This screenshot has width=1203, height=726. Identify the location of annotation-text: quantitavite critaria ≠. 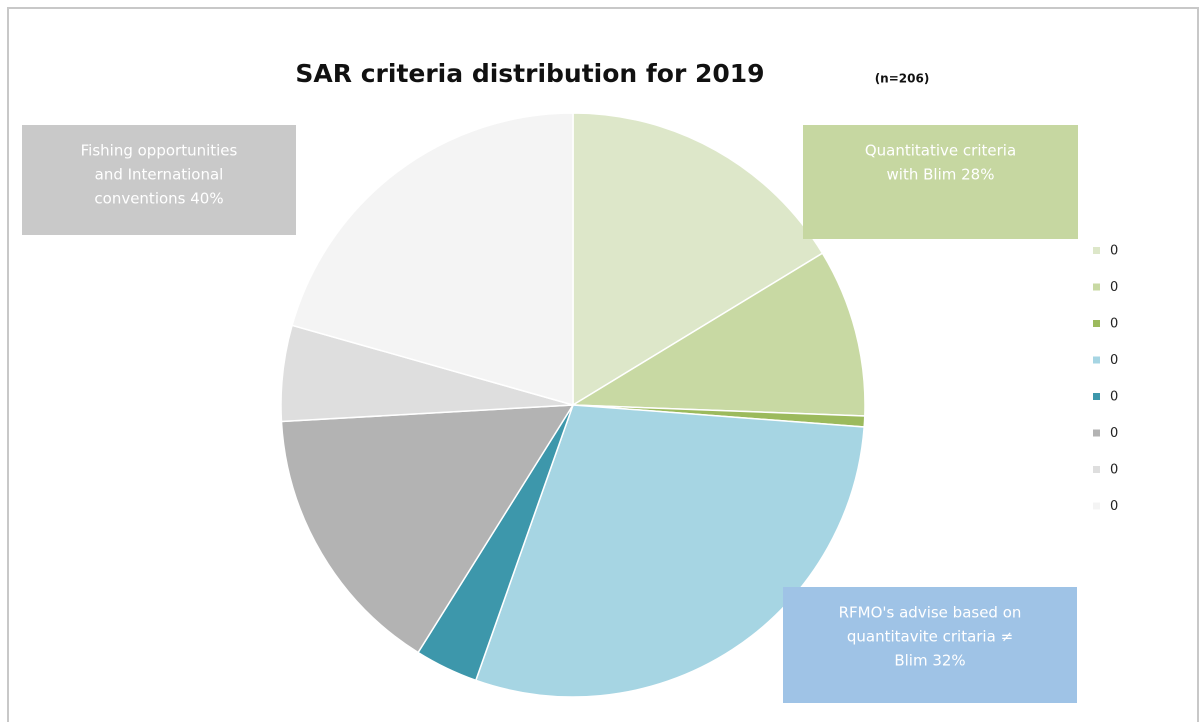
(930, 637).